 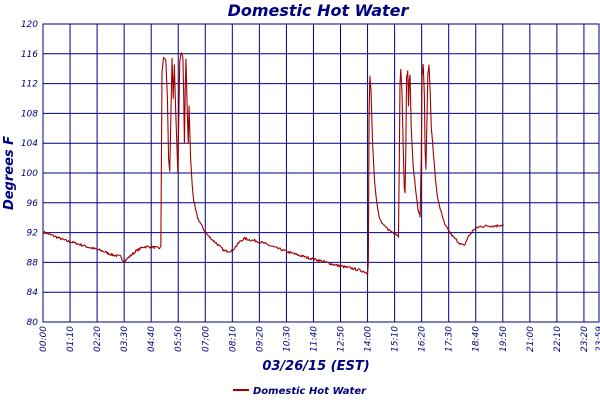 I want to click on y-tick-label: 100, so click(x=29, y=174).